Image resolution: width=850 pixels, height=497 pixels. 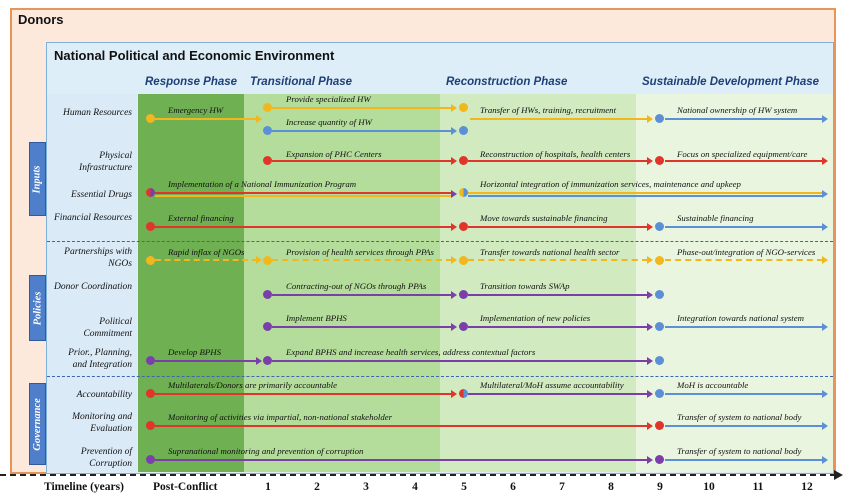 I want to click on timeline-year-2: 2, so click(x=317, y=487).